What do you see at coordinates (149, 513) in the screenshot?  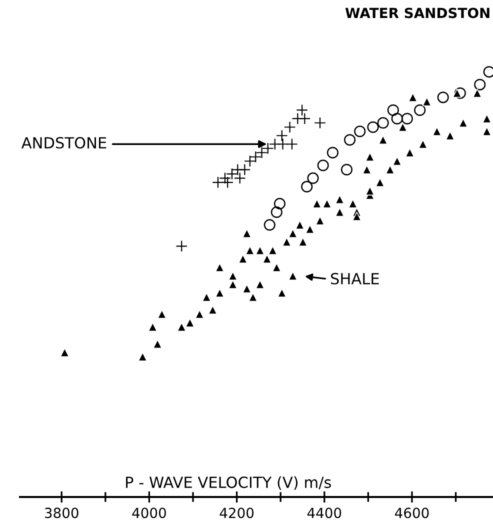 I see `x-tick-label: 4000` at bounding box center [149, 513].